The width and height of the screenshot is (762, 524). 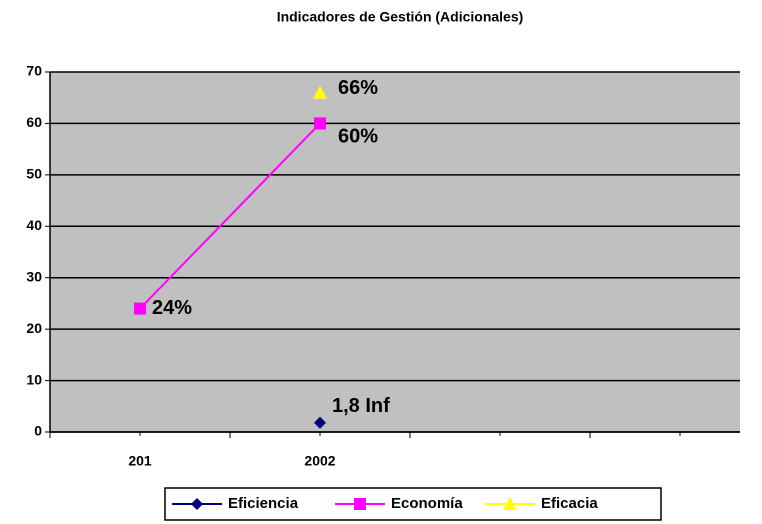 What do you see at coordinates (319, 461) in the screenshot?
I see `x-tick-label: 2002` at bounding box center [319, 461].